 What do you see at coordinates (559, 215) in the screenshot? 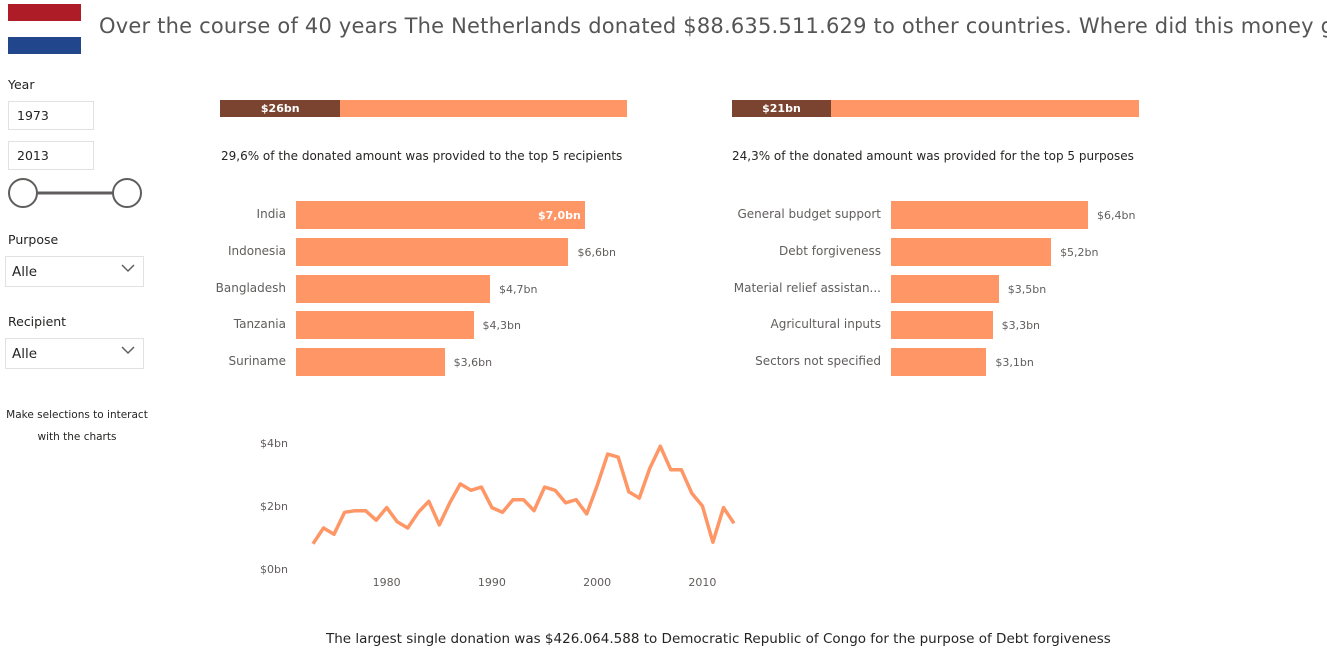
I see `recipient-value-label: $7,0bn` at bounding box center [559, 215].